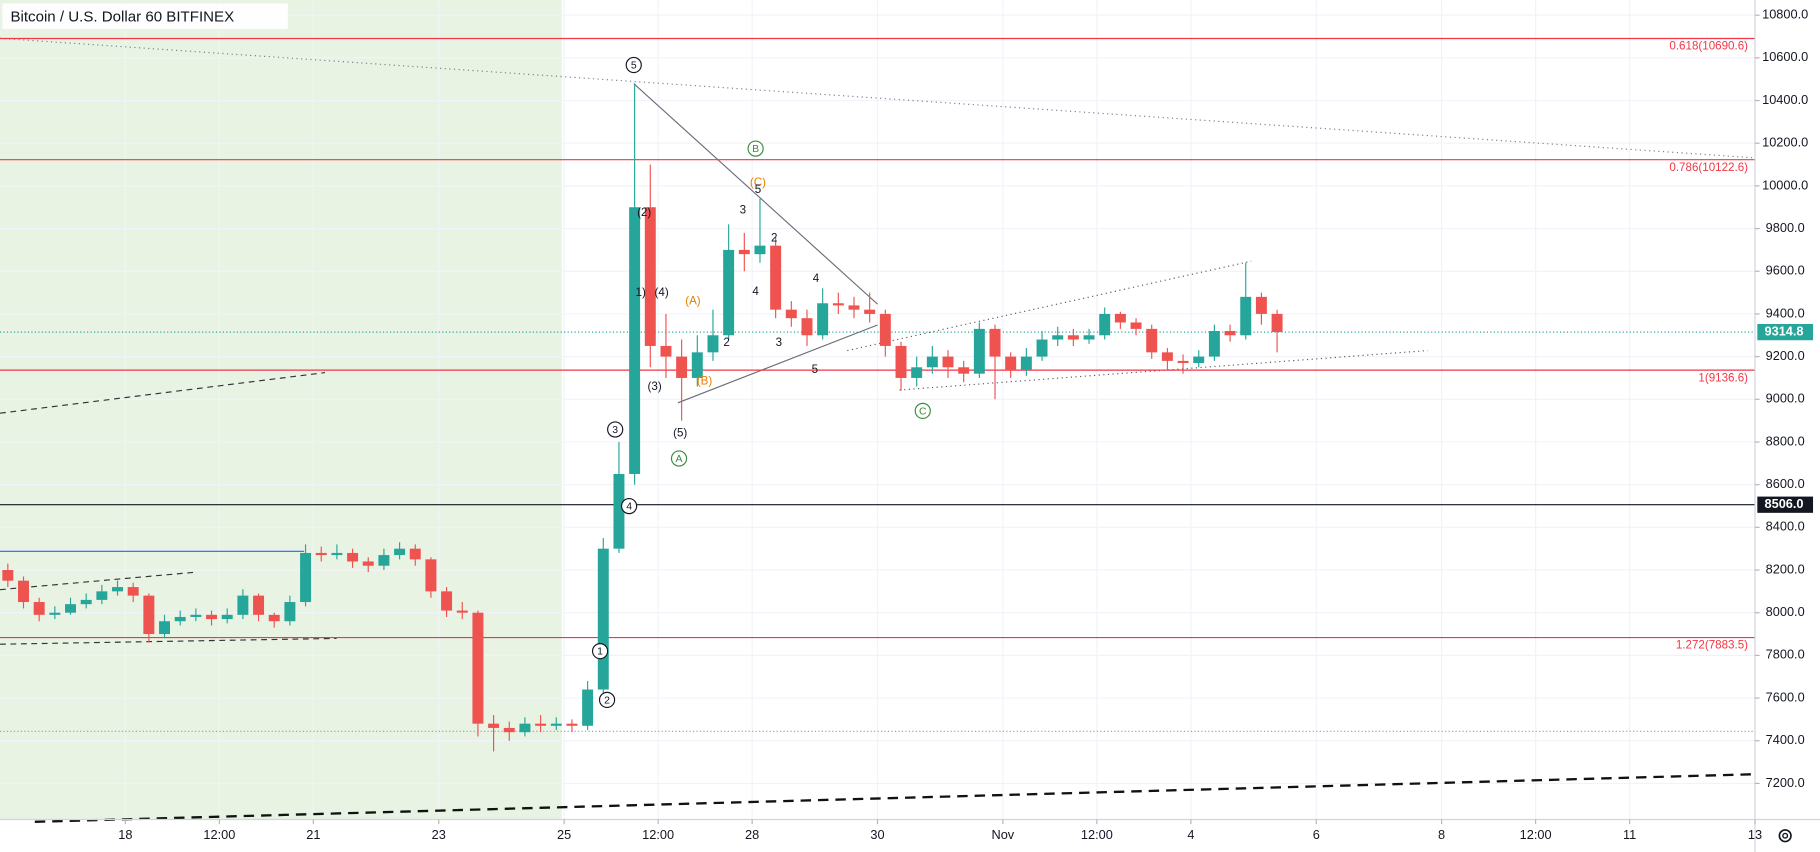 Image resolution: width=1820 pixels, height=852 pixels. What do you see at coordinates (758, 182) in the screenshot?
I see `wave-label: (C)` at bounding box center [758, 182].